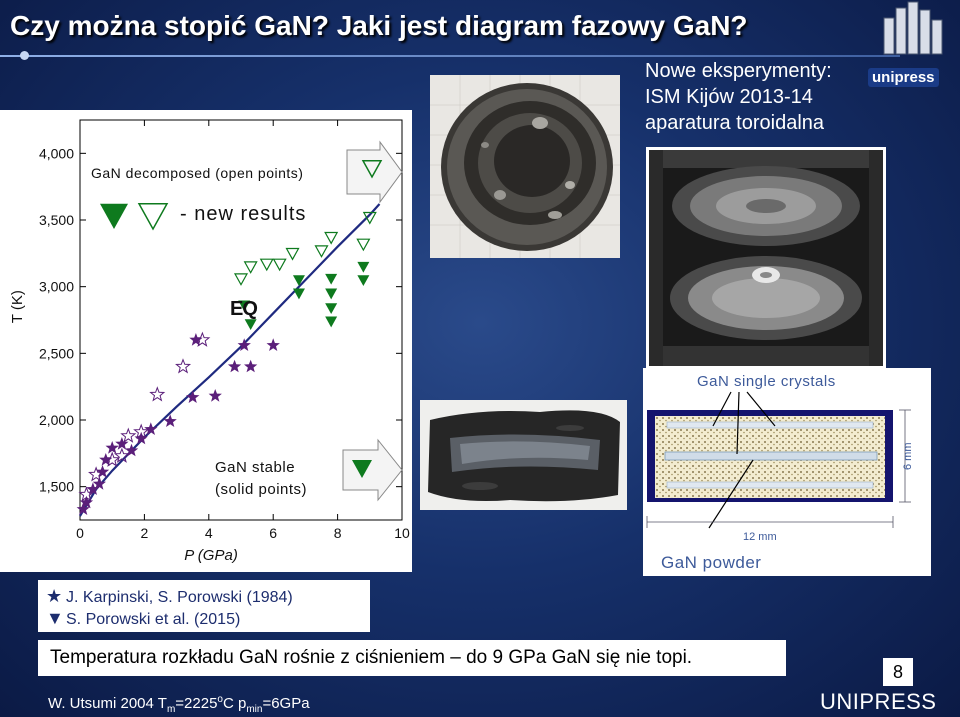  I want to click on experiment-line-1: Nowe eksperymenty:, so click(738, 71).